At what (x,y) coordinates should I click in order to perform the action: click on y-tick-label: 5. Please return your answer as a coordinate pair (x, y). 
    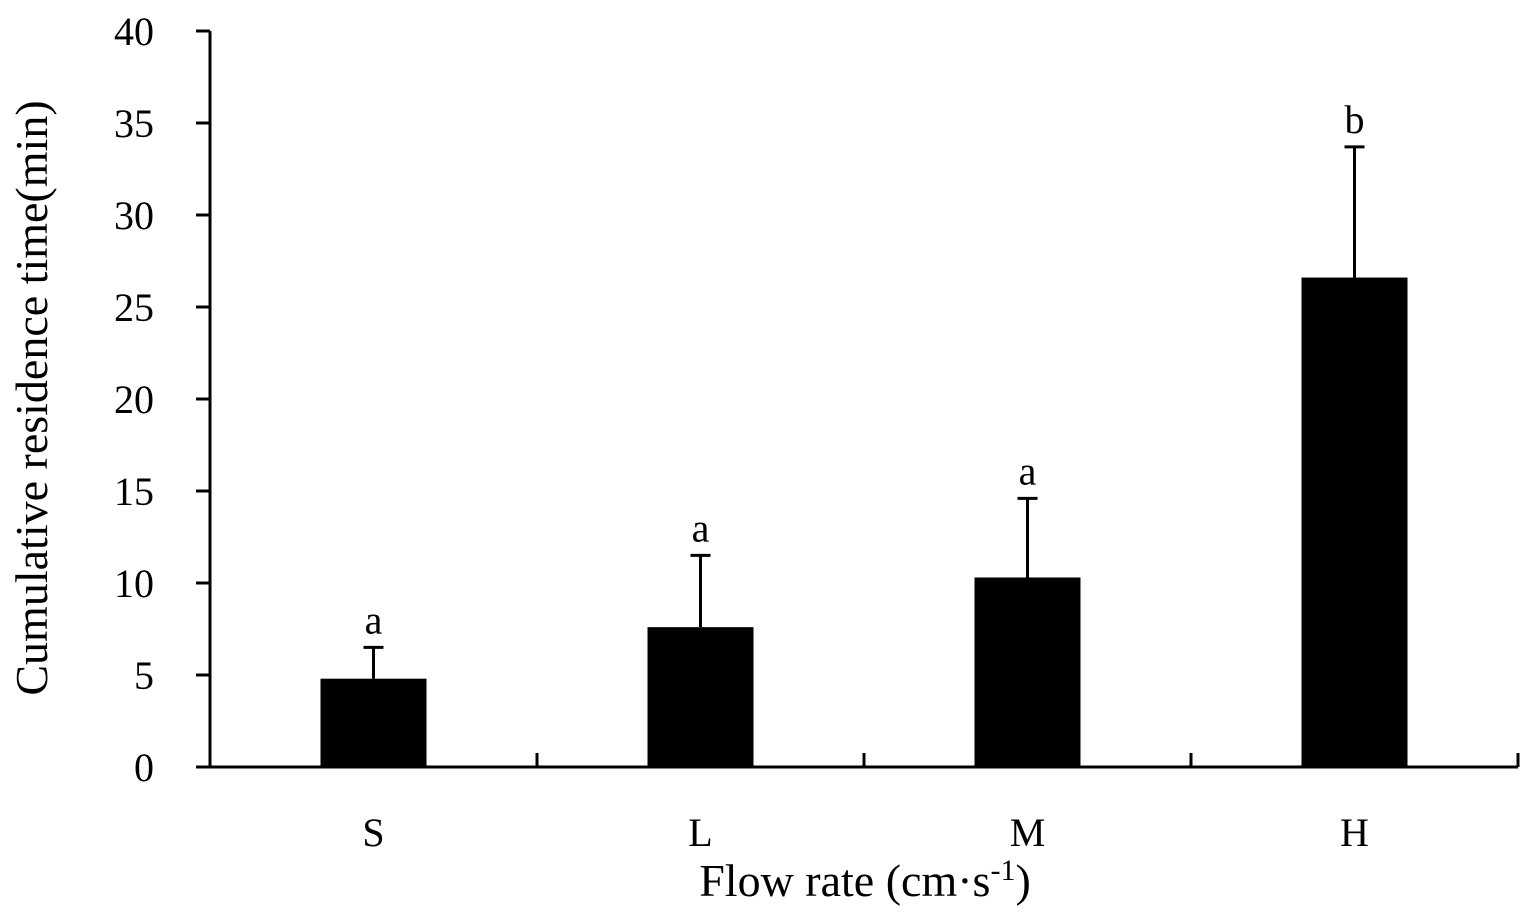
    Looking at the image, I should click on (144, 675).